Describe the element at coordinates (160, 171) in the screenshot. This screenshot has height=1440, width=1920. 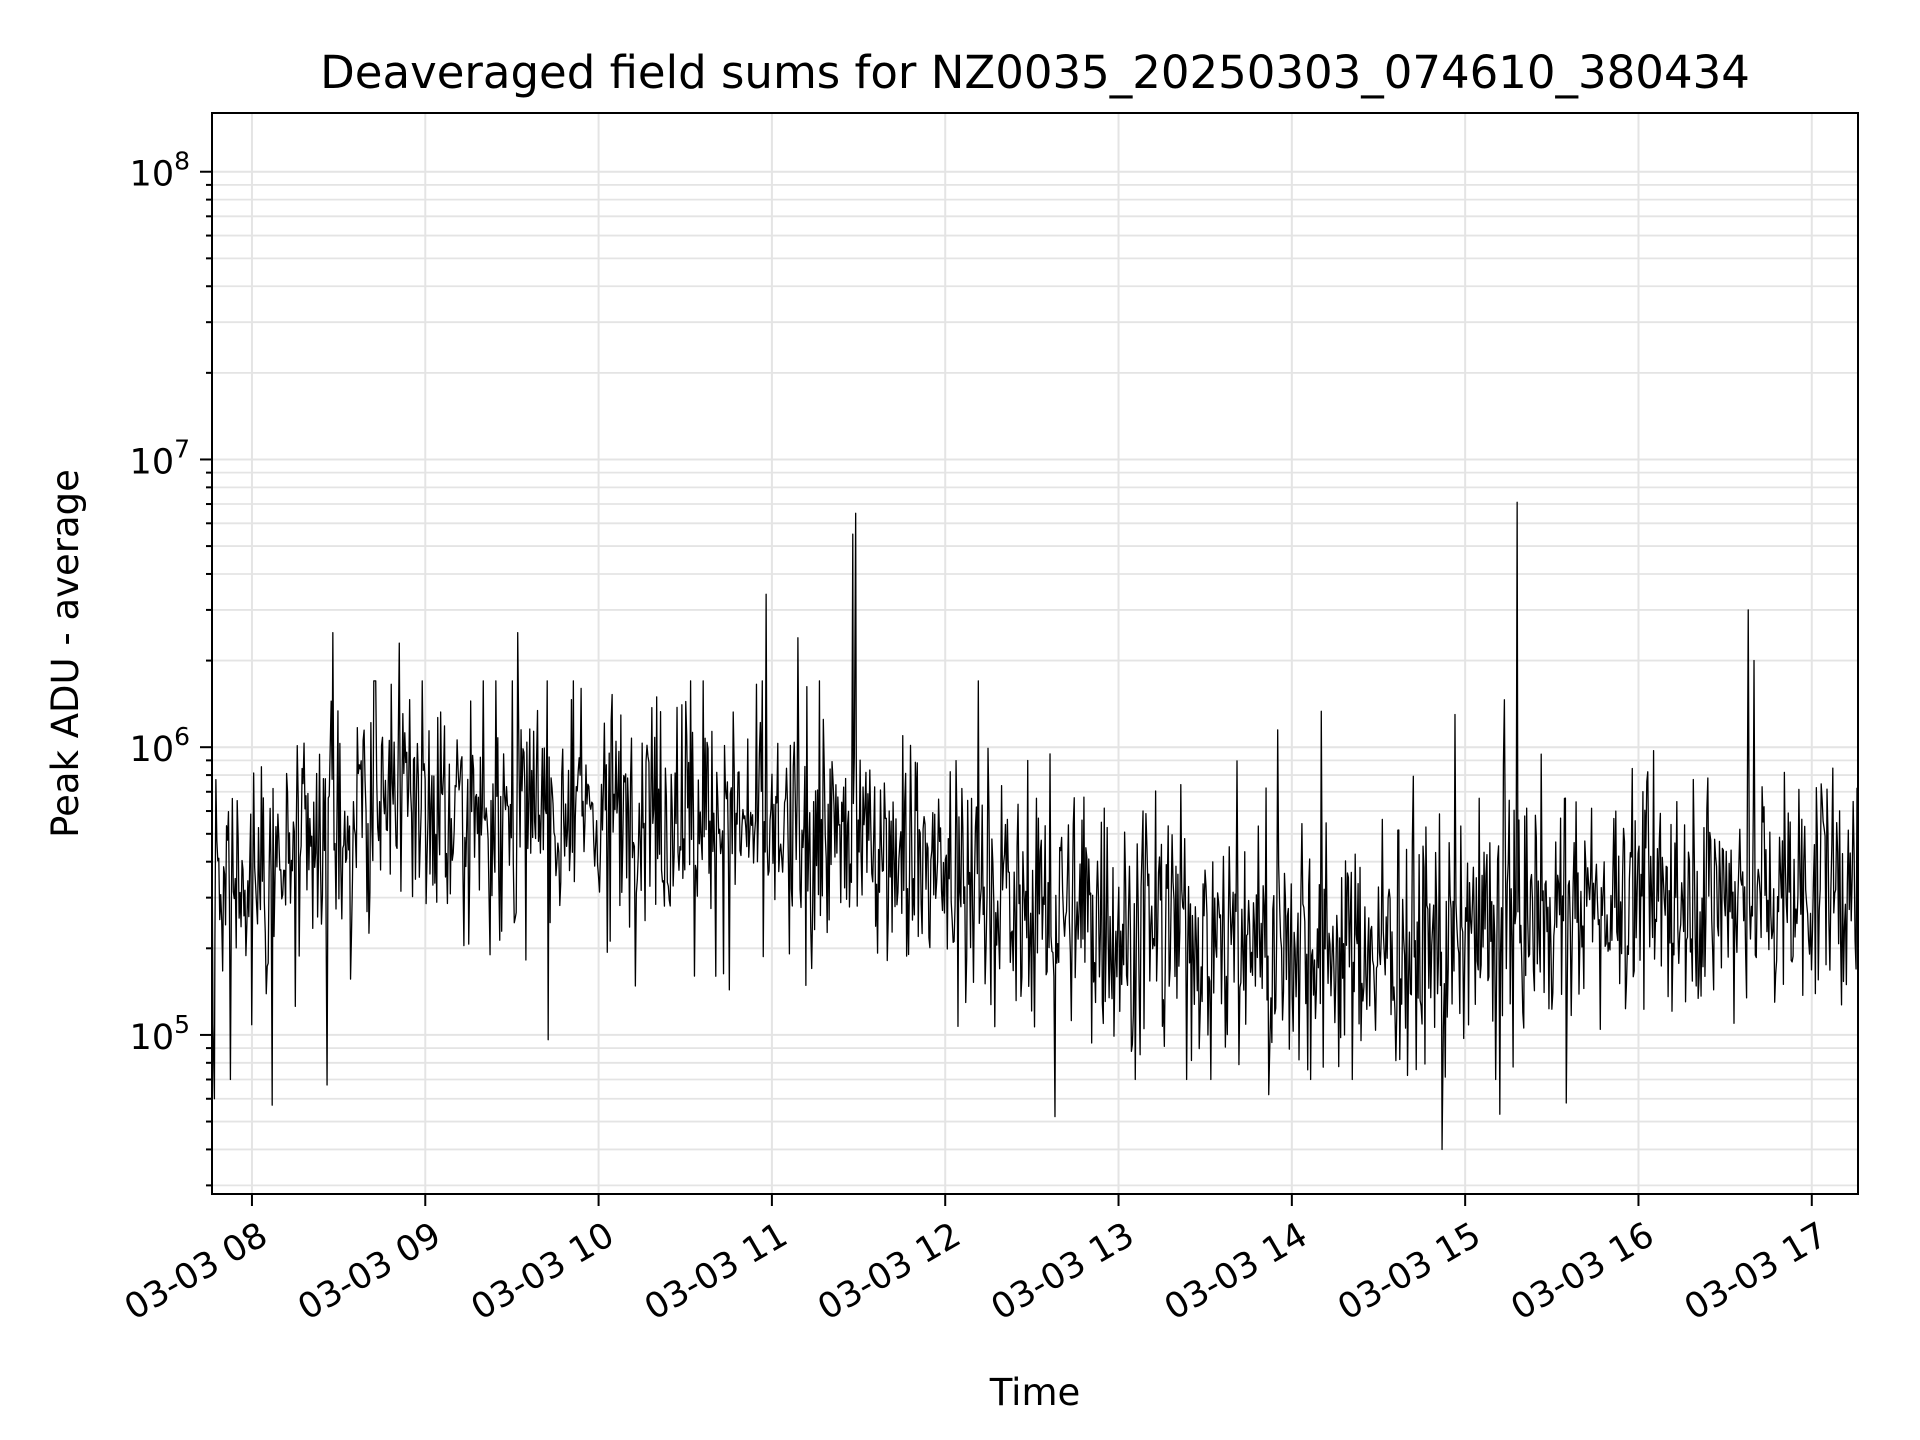
I see `y-tick-label: 10⁸` at that location.